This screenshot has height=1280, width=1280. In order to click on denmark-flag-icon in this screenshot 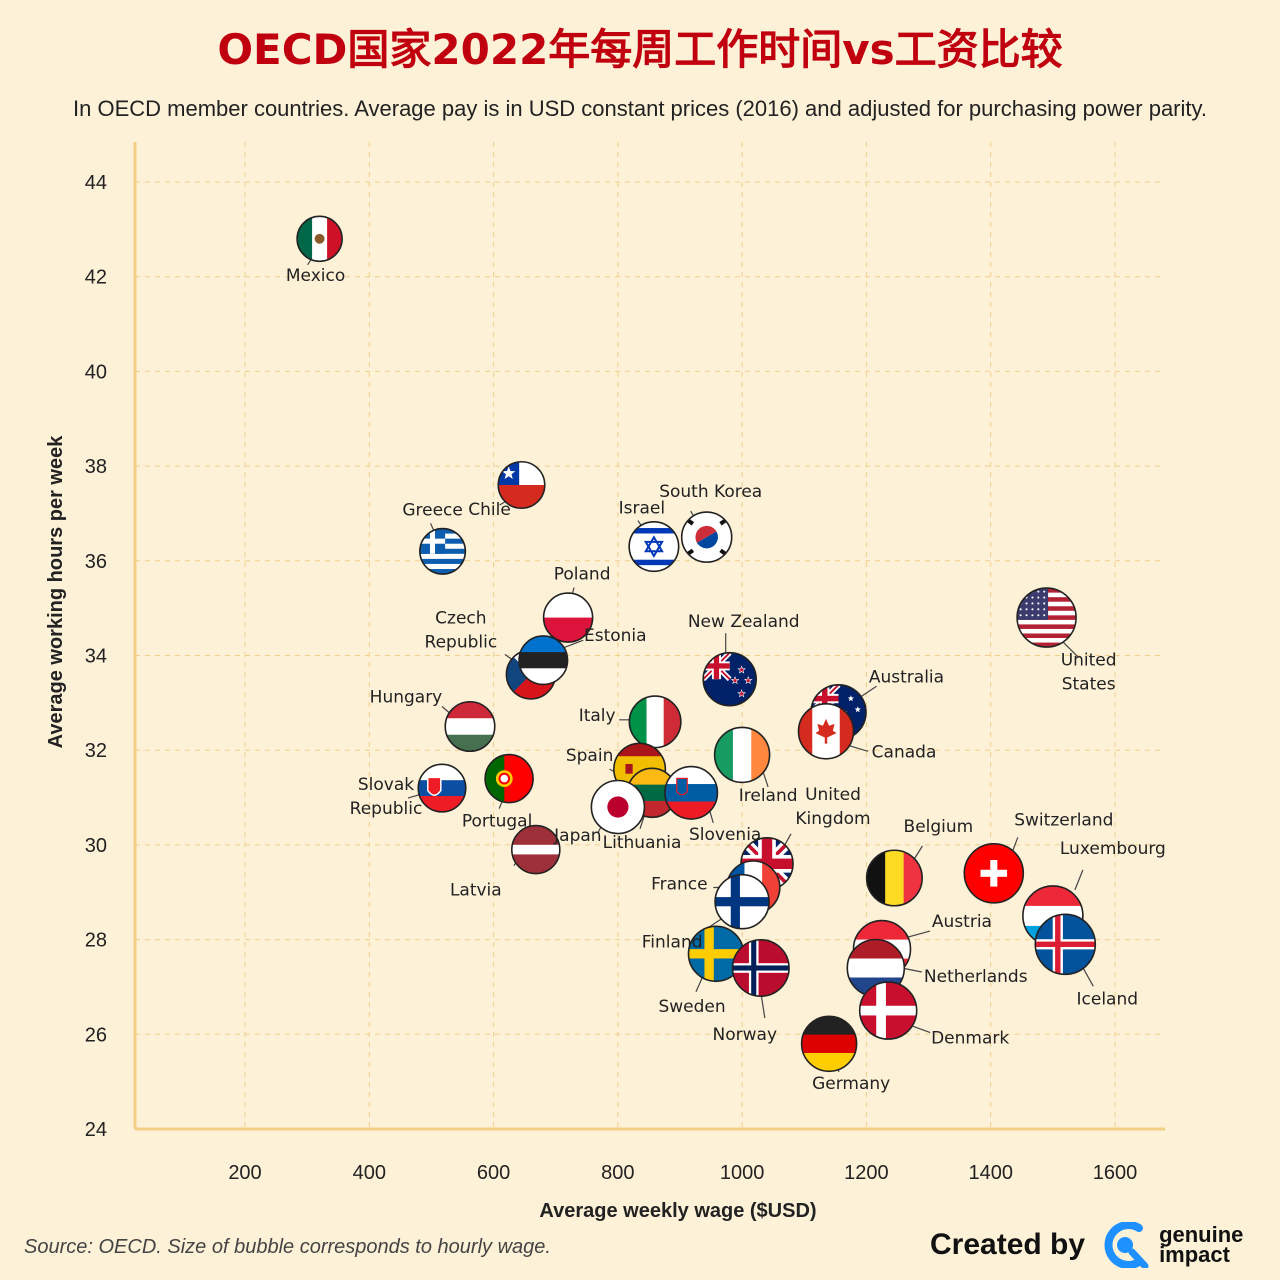, I will do `click(888, 1011)`.